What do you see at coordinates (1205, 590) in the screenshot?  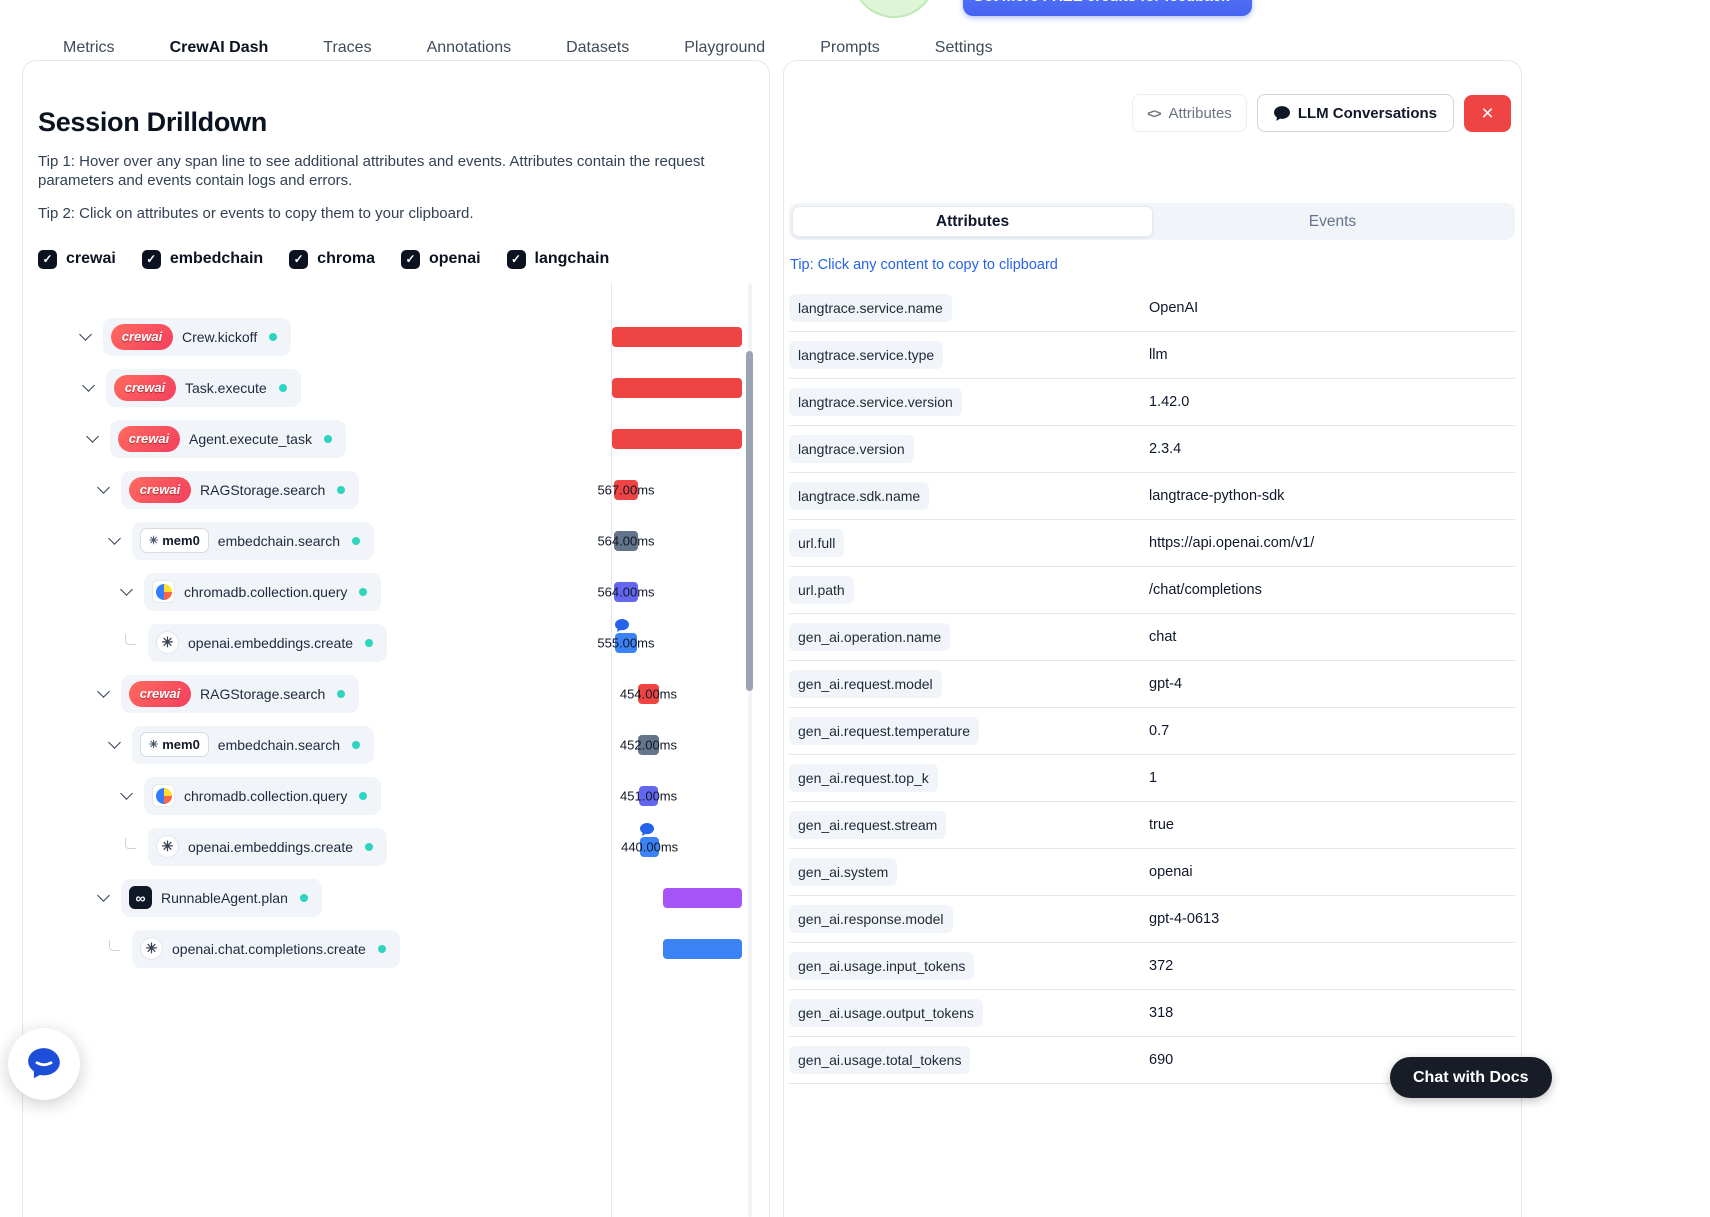 I see `attribute-value: /chat/completions` at bounding box center [1205, 590].